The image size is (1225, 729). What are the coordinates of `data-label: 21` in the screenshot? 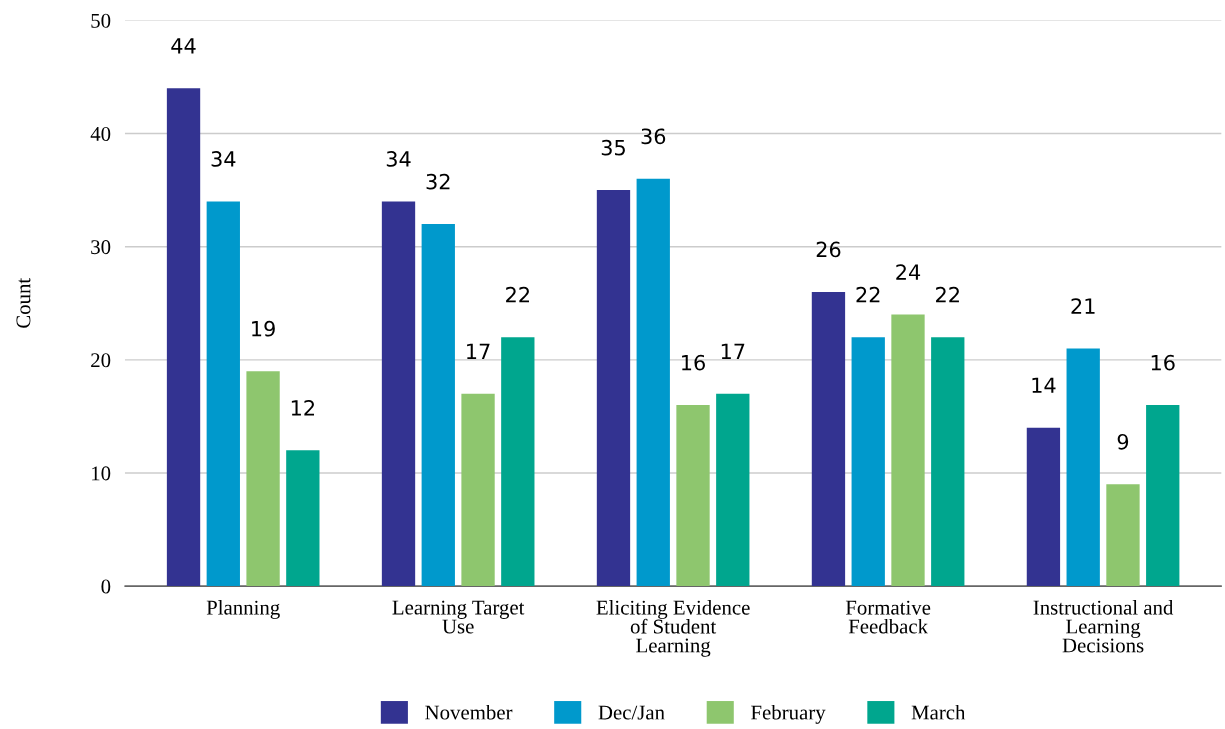 It's located at (1083, 306).